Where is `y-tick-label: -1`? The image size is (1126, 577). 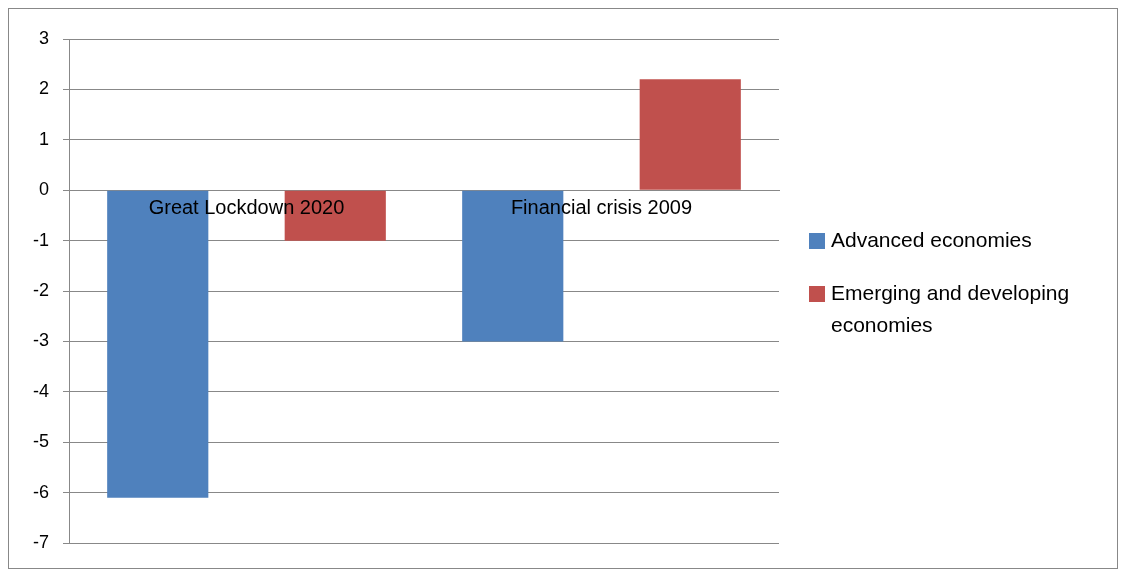
y-tick-label: -1 is located at coordinates (40, 239).